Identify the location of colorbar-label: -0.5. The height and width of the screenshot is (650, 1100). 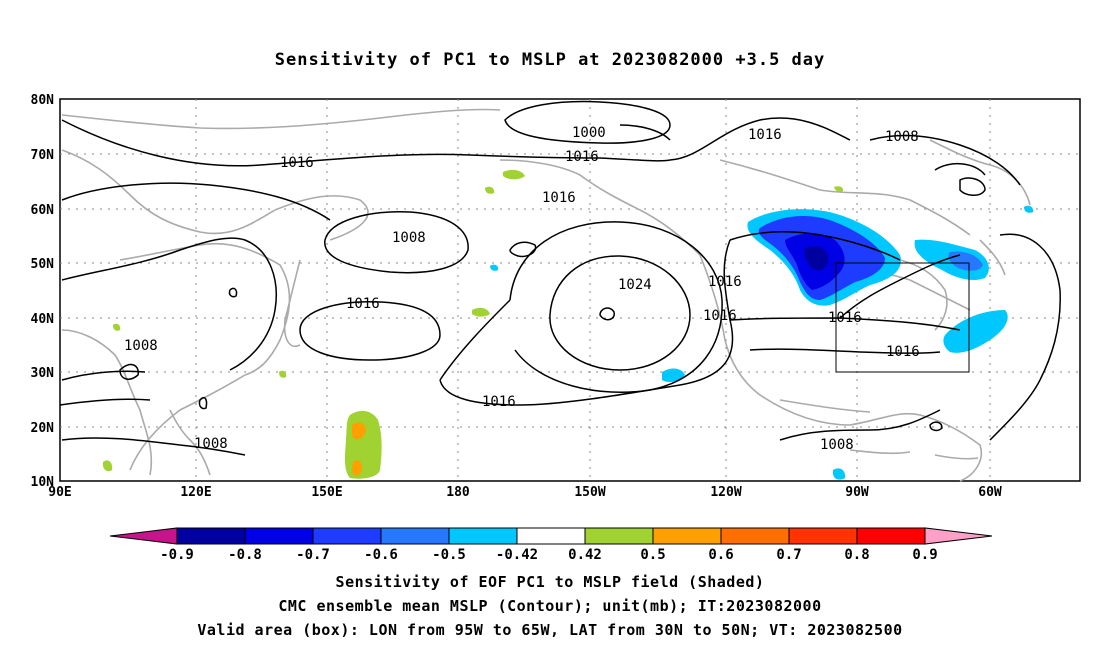
(449, 555).